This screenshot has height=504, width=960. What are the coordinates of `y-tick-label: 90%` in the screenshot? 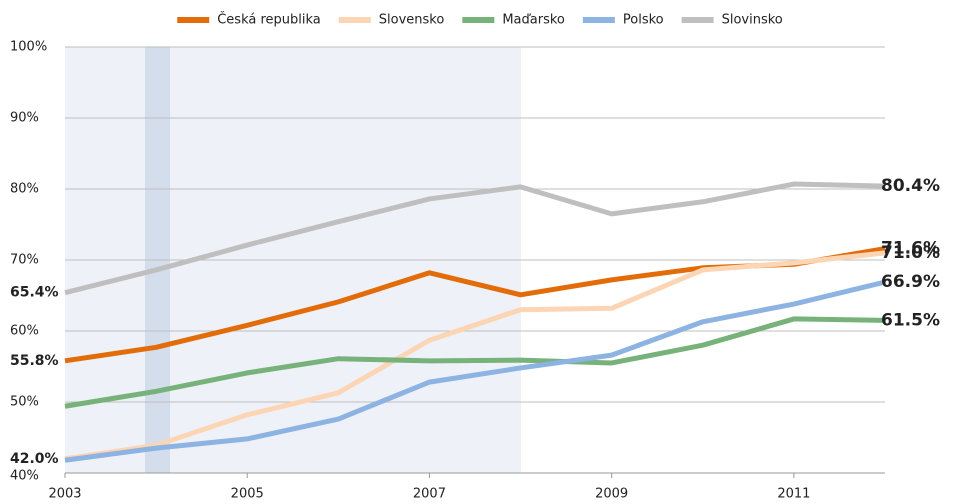 It's located at (24, 118).